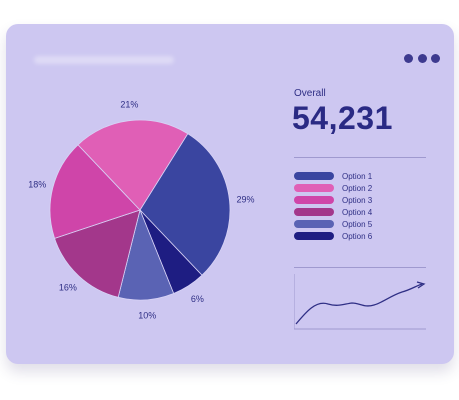  I want to click on pie-slice-label: 21%, so click(129, 105).